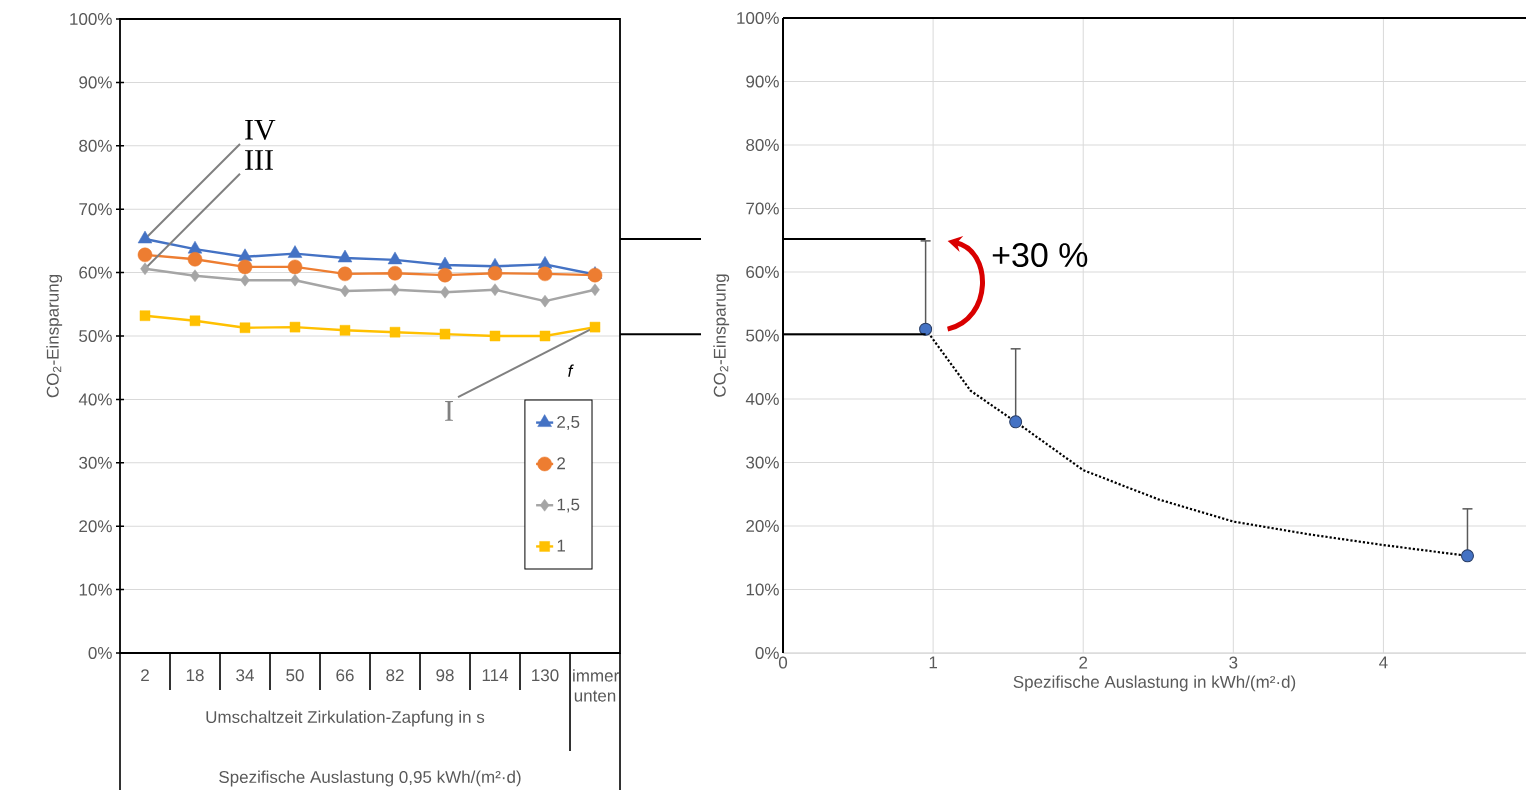 The width and height of the screenshot is (1526, 790). What do you see at coordinates (1233, 662) in the screenshot?
I see `x-tick-label: 3` at bounding box center [1233, 662].